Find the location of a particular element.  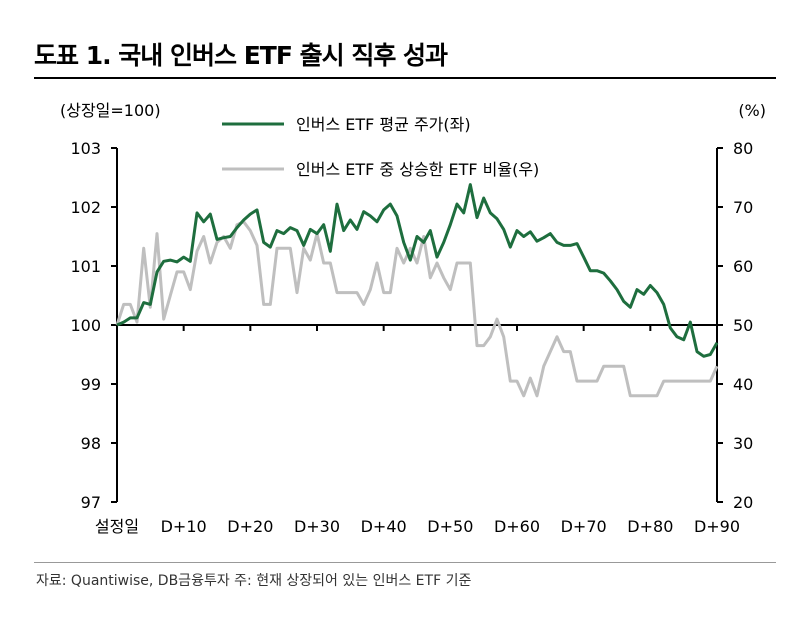

right-axis-tick-label: 70 is located at coordinates (743, 207).